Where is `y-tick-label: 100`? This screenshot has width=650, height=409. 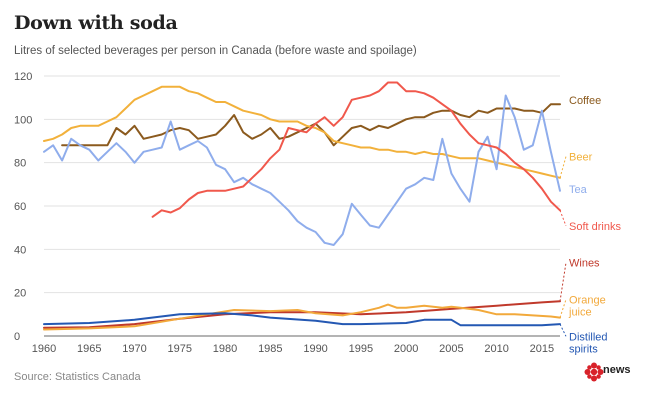 y-tick-label: 100 is located at coordinates (23, 120).